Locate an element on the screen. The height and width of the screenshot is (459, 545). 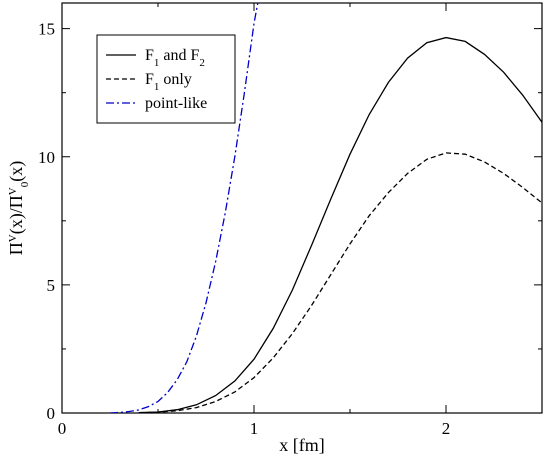
y-tick-label: 0 is located at coordinates (51, 413).